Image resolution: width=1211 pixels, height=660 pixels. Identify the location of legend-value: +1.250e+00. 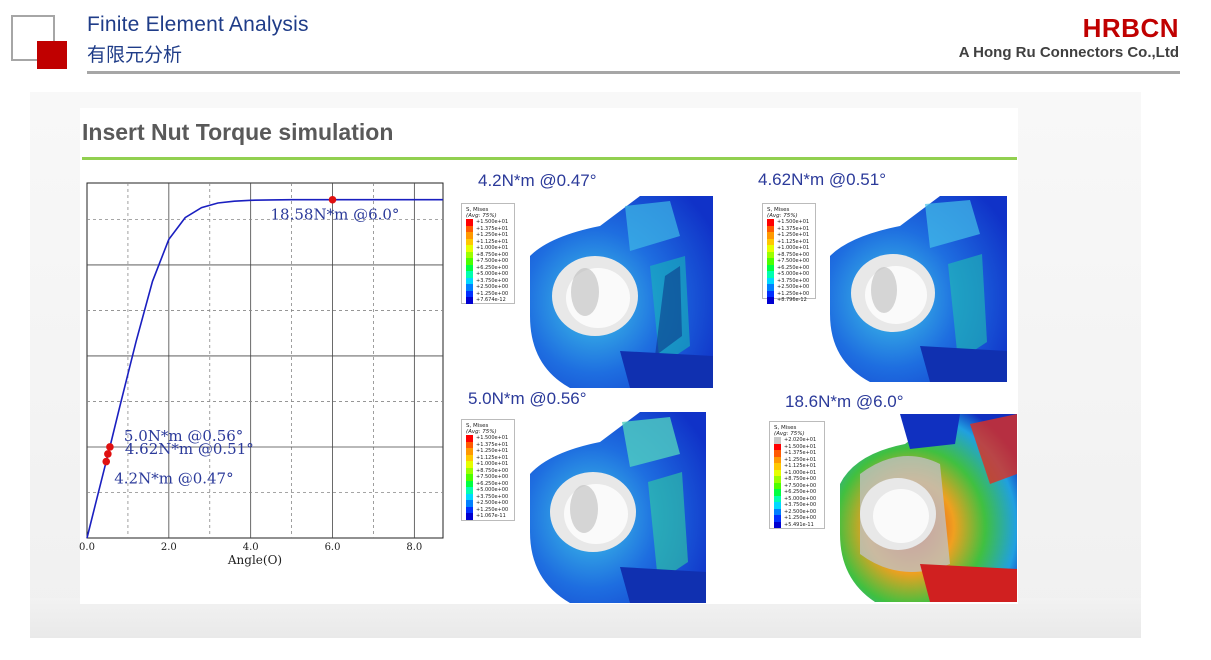
(800, 518).